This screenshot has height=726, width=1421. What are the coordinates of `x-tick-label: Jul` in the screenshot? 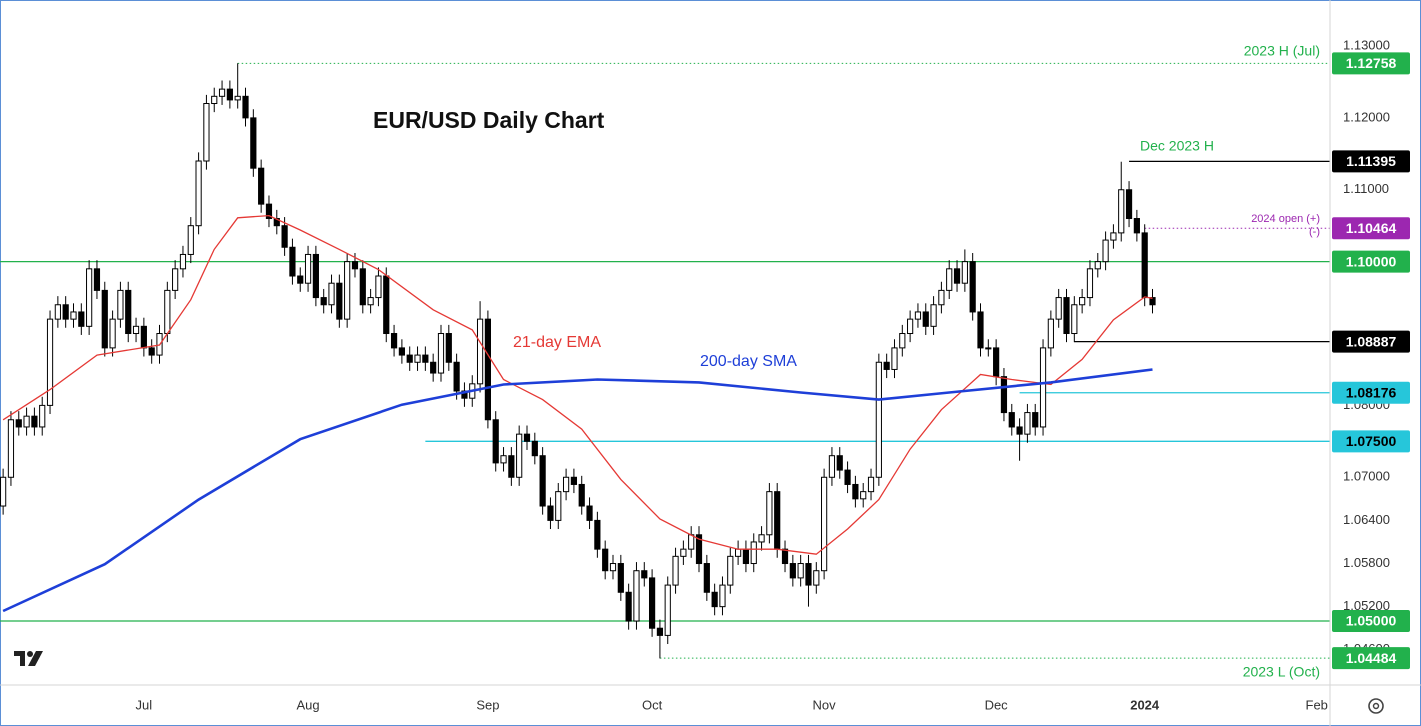 It's located at (144, 704).